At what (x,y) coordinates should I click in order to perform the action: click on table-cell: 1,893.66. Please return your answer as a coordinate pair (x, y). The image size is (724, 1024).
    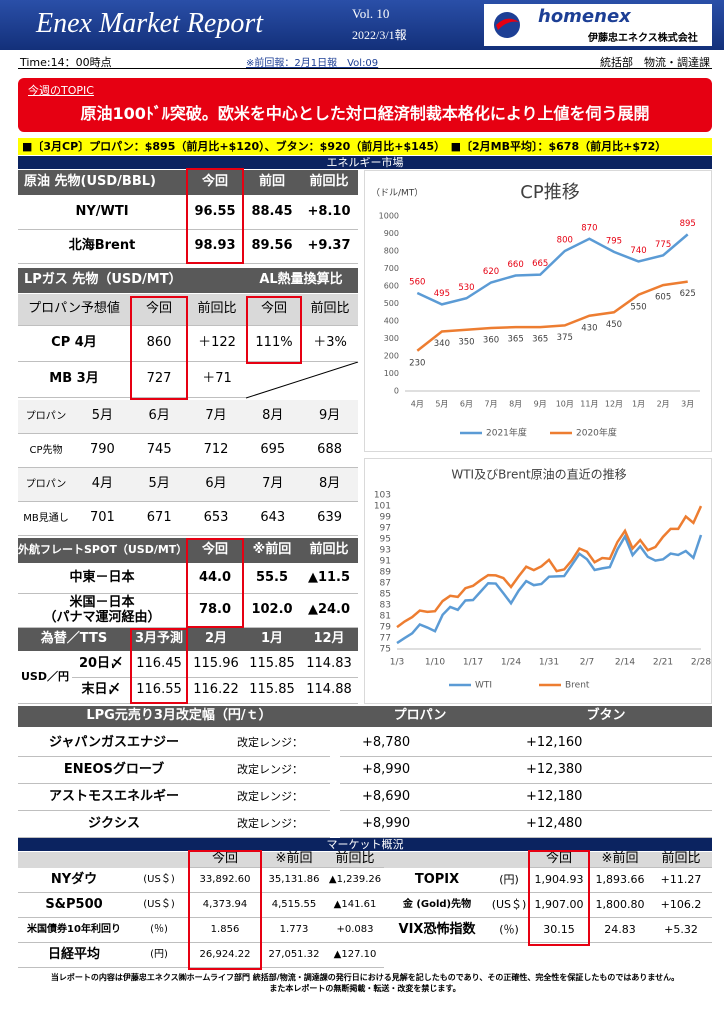
    Looking at the image, I should click on (620, 880).